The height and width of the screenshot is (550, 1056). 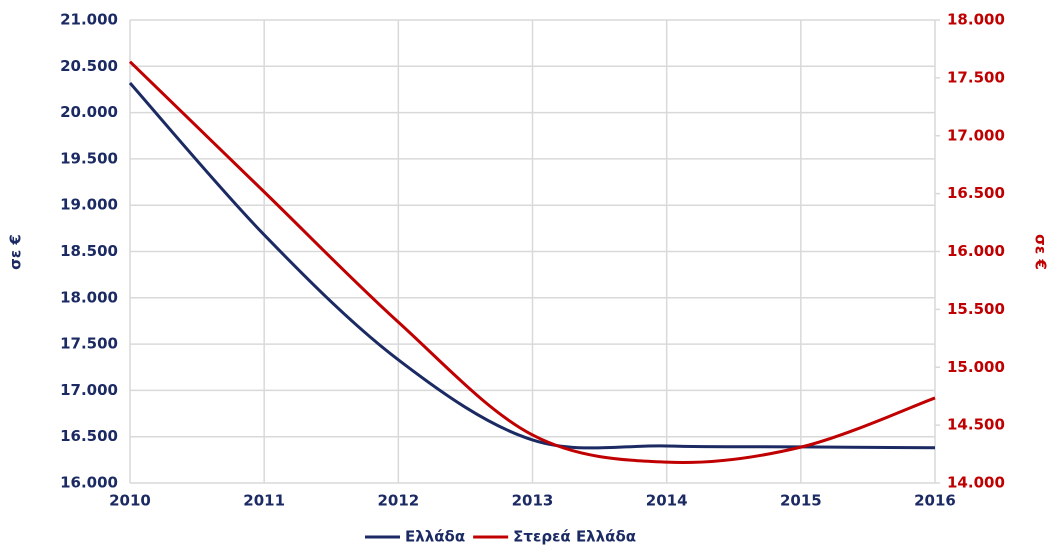 I want to click on y2-tick-label: 17.500, so click(x=976, y=77).